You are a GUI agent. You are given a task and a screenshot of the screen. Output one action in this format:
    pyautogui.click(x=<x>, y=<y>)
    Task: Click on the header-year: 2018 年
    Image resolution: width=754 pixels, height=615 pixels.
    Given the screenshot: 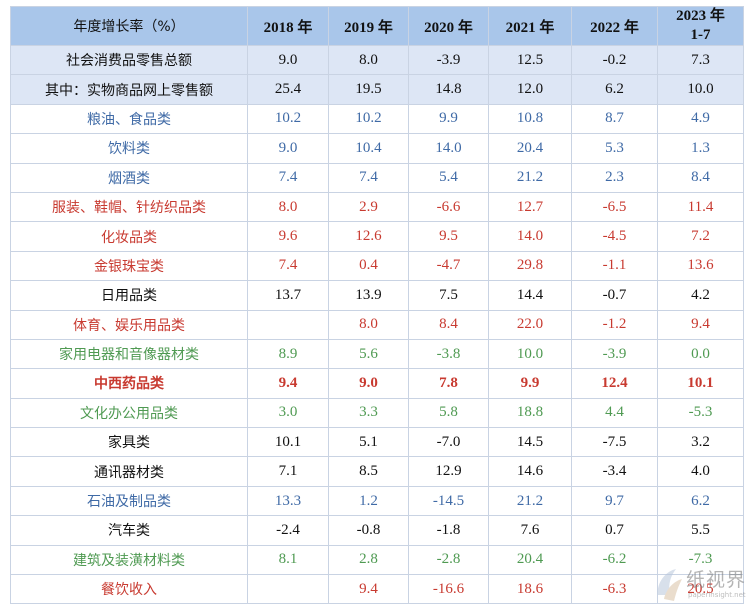 What is the action you would take?
    pyautogui.click(x=288, y=26)
    